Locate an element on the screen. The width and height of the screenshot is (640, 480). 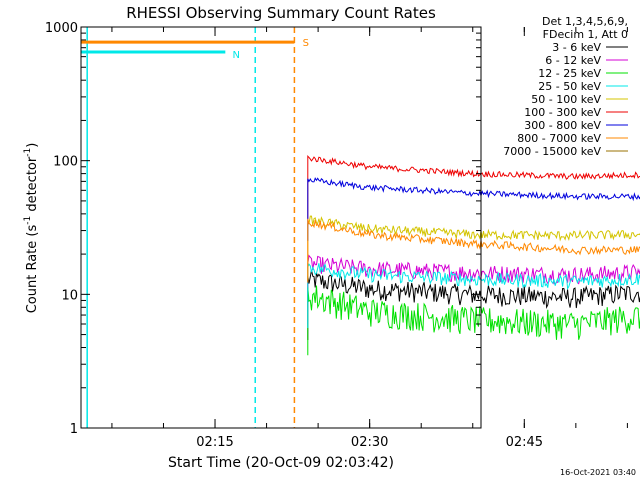
legend-entry-label: 7000 - 15000 keV is located at coordinates (552, 151).